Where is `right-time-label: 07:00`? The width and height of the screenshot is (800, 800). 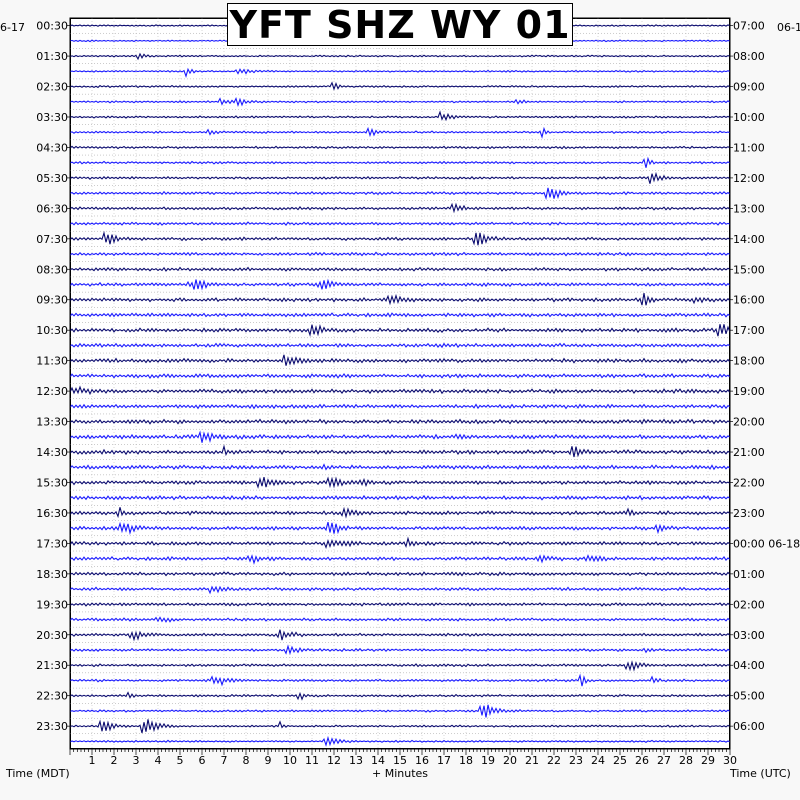
right-time-label: 07:00 is located at coordinates (749, 26).